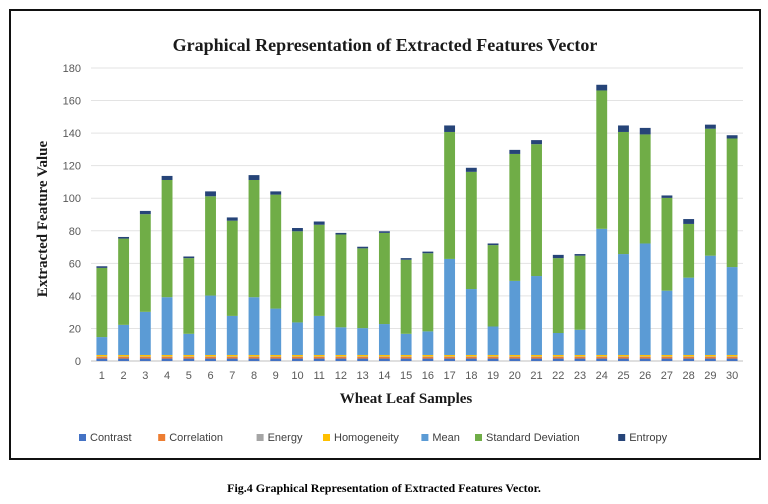 The width and height of the screenshot is (768, 504). Describe the element at coordinates (446, 438) in the screenshot. I see `legend-label: Mean` at that location.